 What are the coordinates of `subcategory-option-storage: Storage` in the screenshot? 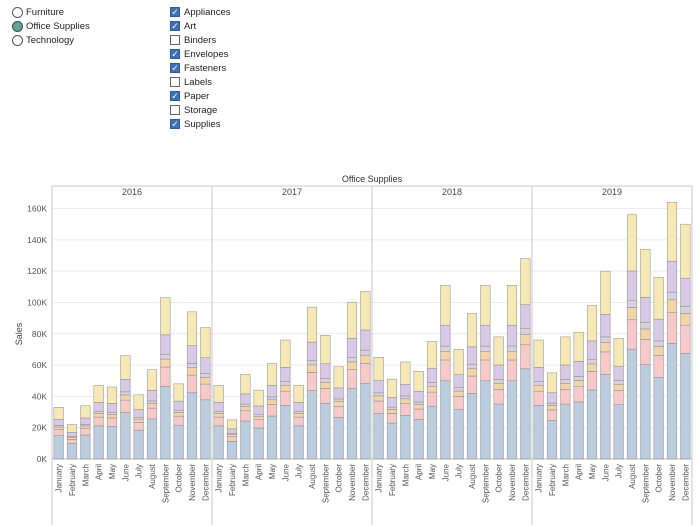 It's located at (193, 110).